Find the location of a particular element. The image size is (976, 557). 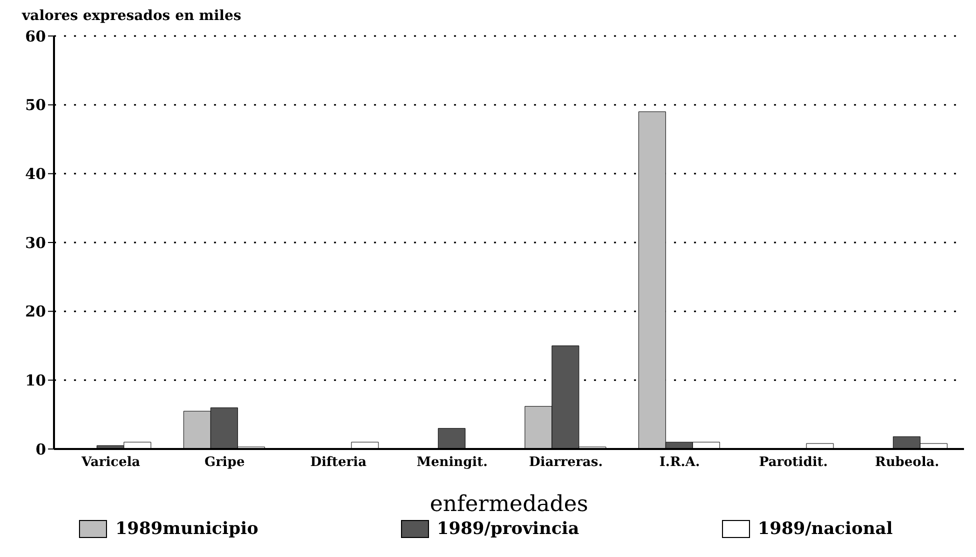

x-axis-title: enfermedades is located at coordinates (509, 504).